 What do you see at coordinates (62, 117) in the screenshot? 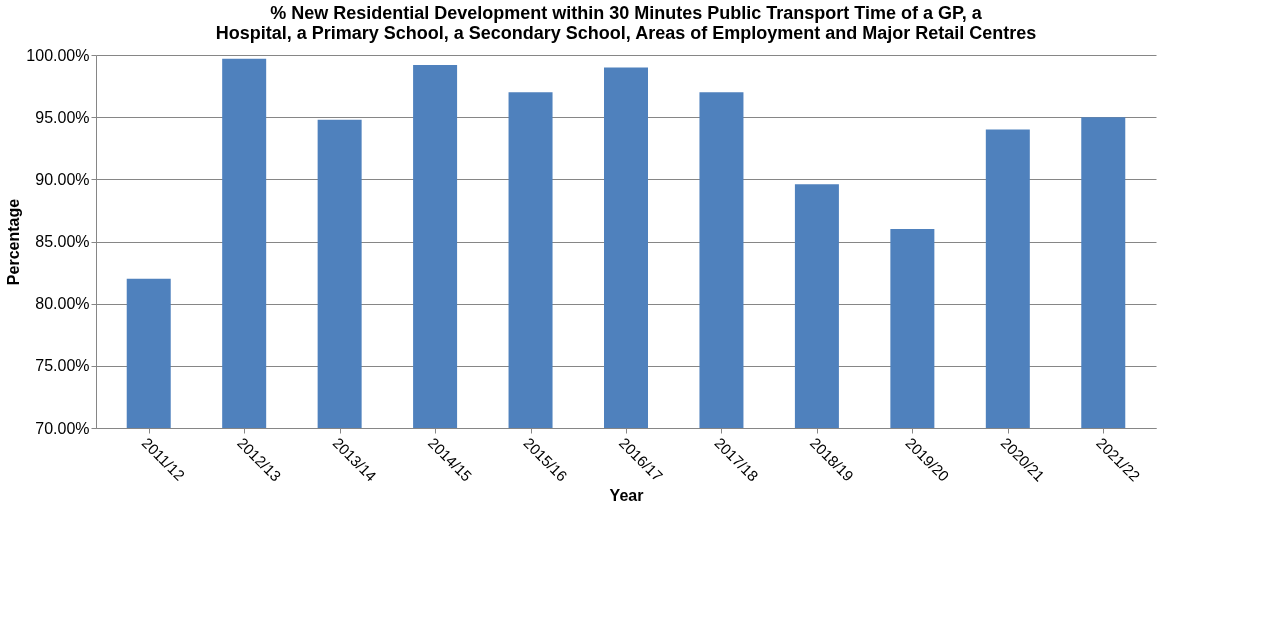
I see `y-tick-label: 95.00%` at bounding box center [62, 117].